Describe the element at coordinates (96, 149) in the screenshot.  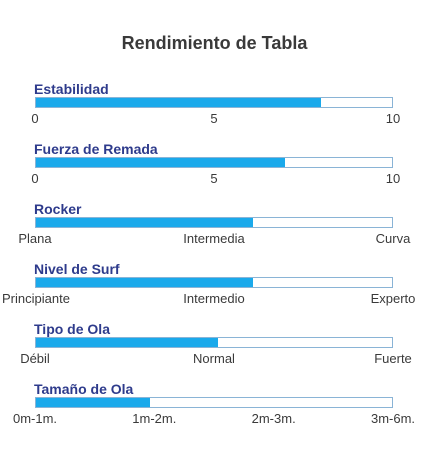
I see `metric-label: Fuerza de Remada` at that location.